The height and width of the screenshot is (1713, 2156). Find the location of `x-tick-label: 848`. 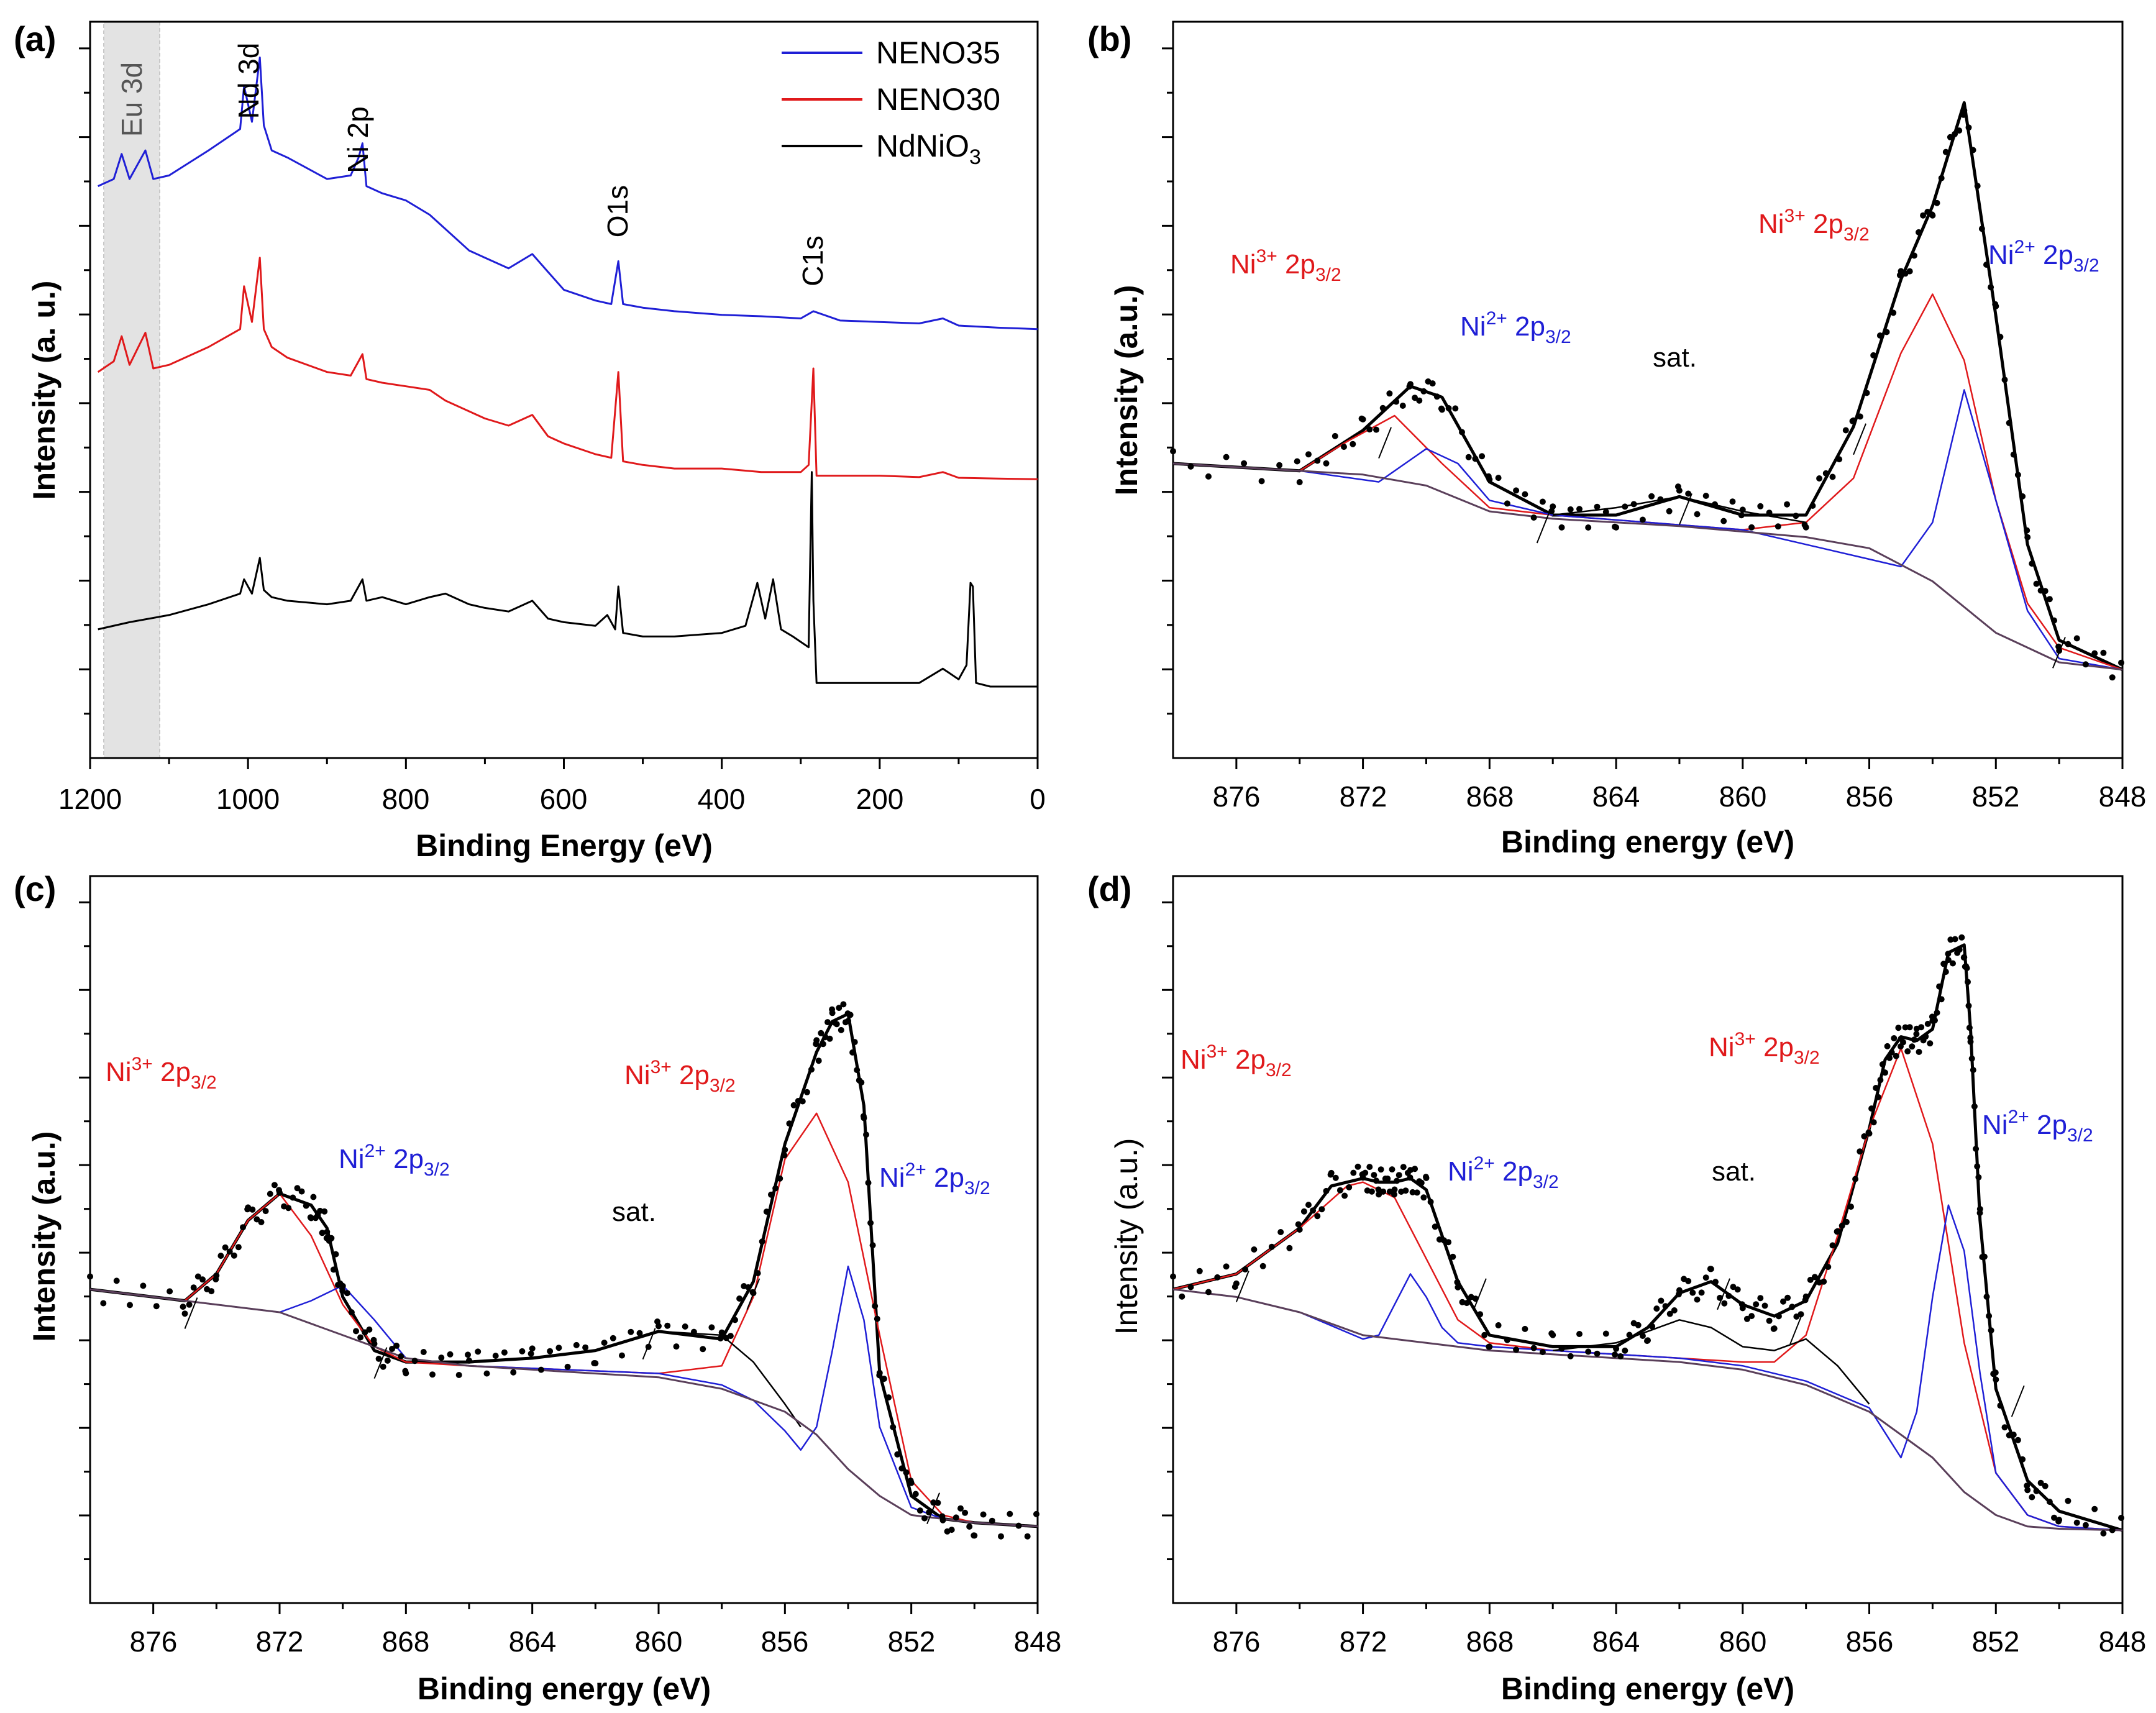

x-tick-label: 848 is located at coordinates (2123, 796).